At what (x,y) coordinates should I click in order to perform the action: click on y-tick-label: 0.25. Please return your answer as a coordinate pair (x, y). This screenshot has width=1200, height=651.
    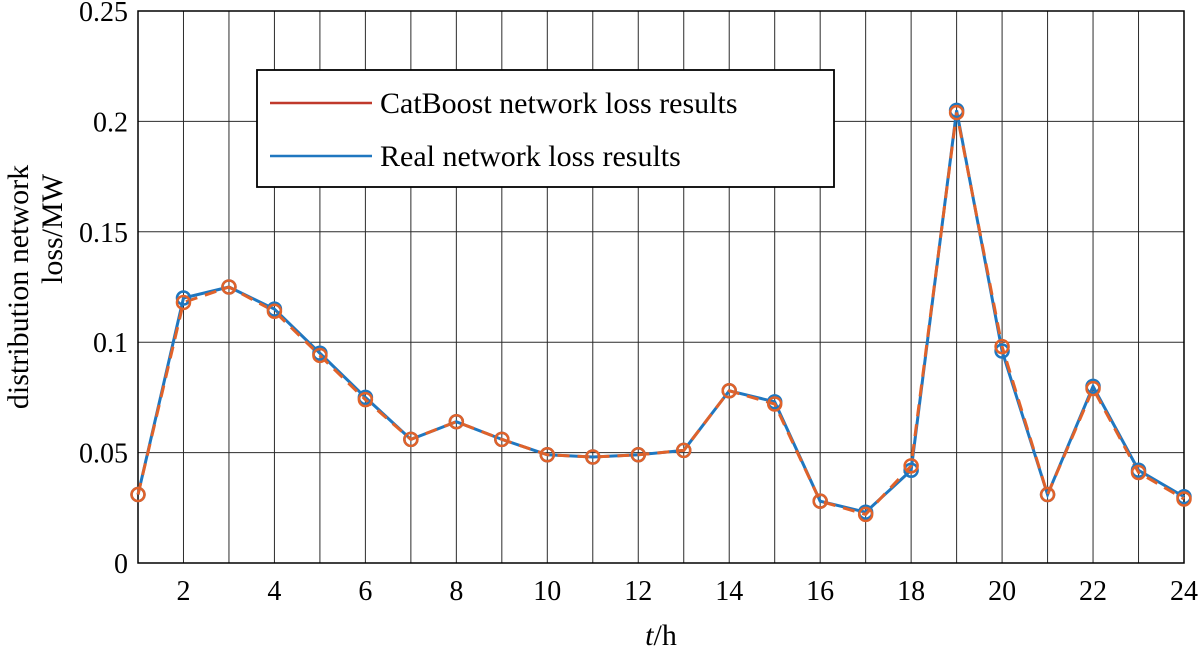
    Looking at the image, I should click on (103, 14).